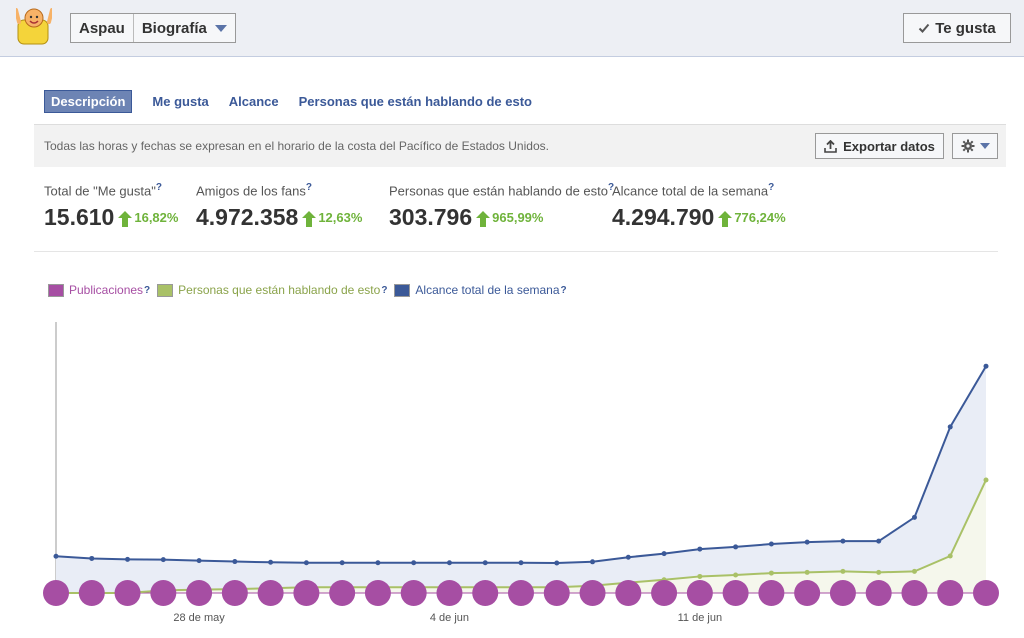 The image size is (1024, 638). Describe the element at coordinates (431, 217) in the screenshot. I see `stat-value: 303.796` at that location.